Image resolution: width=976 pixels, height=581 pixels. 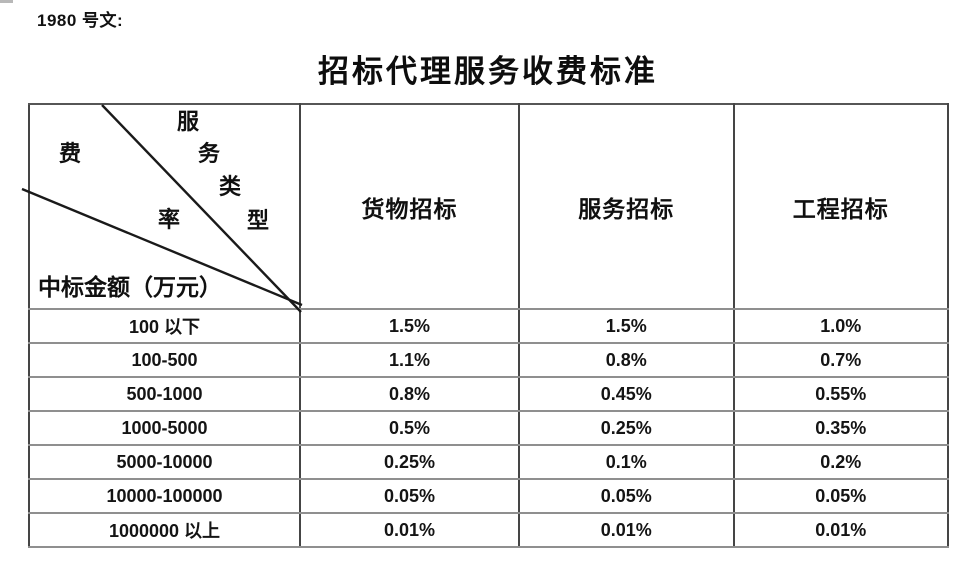 What do you see at coordinates (164, 360) in the screenshot?
I see `row-label: 100-500` at bounding box center [164, 360].